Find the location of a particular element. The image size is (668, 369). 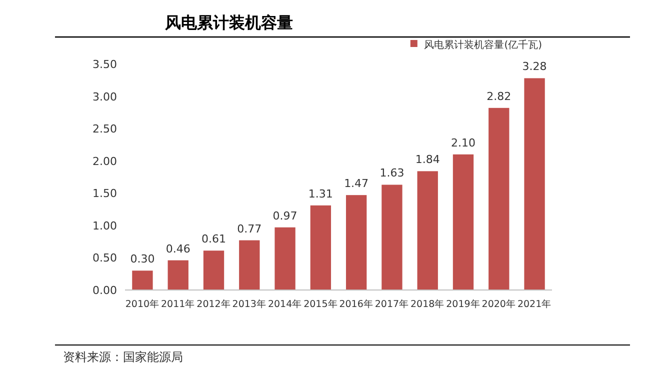

data-label: 2.82 is located at coordinates (499, 96).